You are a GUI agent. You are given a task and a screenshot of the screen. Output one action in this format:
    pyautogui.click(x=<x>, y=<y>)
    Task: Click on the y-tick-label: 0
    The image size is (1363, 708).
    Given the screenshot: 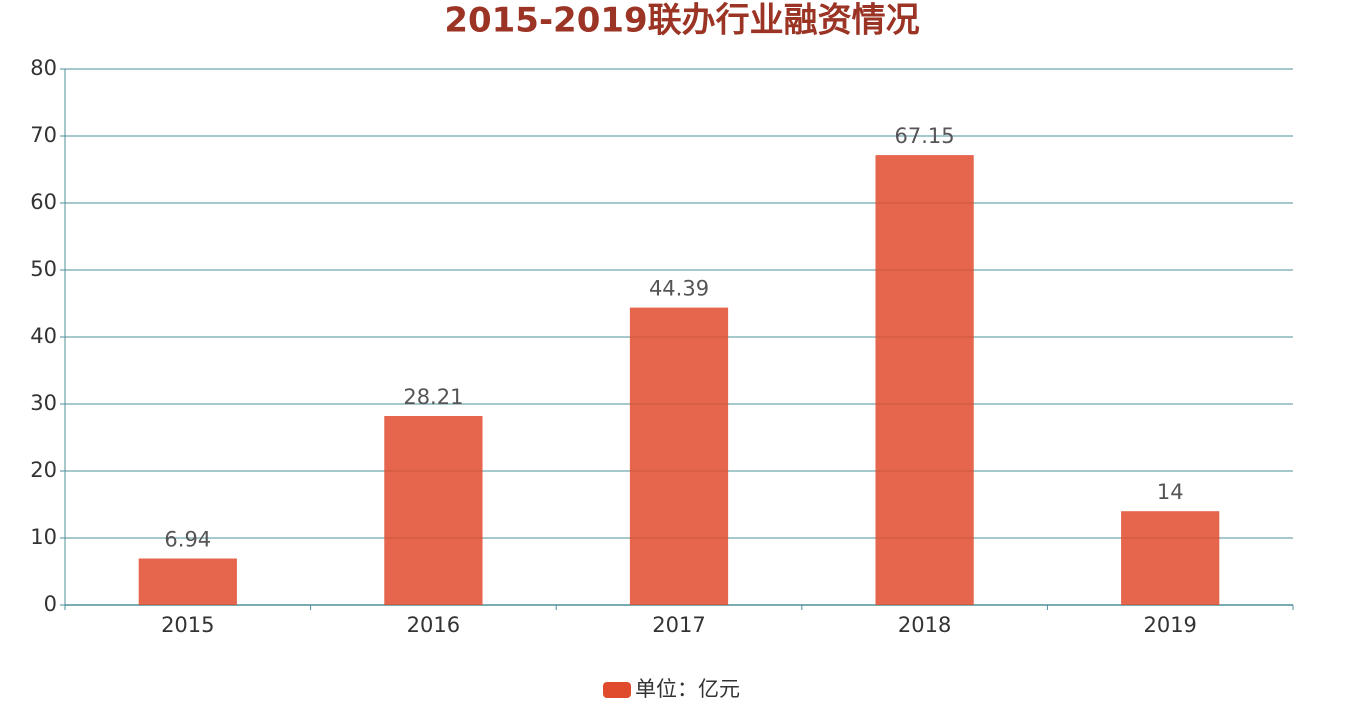 What is the action you would take?
    pyautogui.click(x=50, y=604)
    